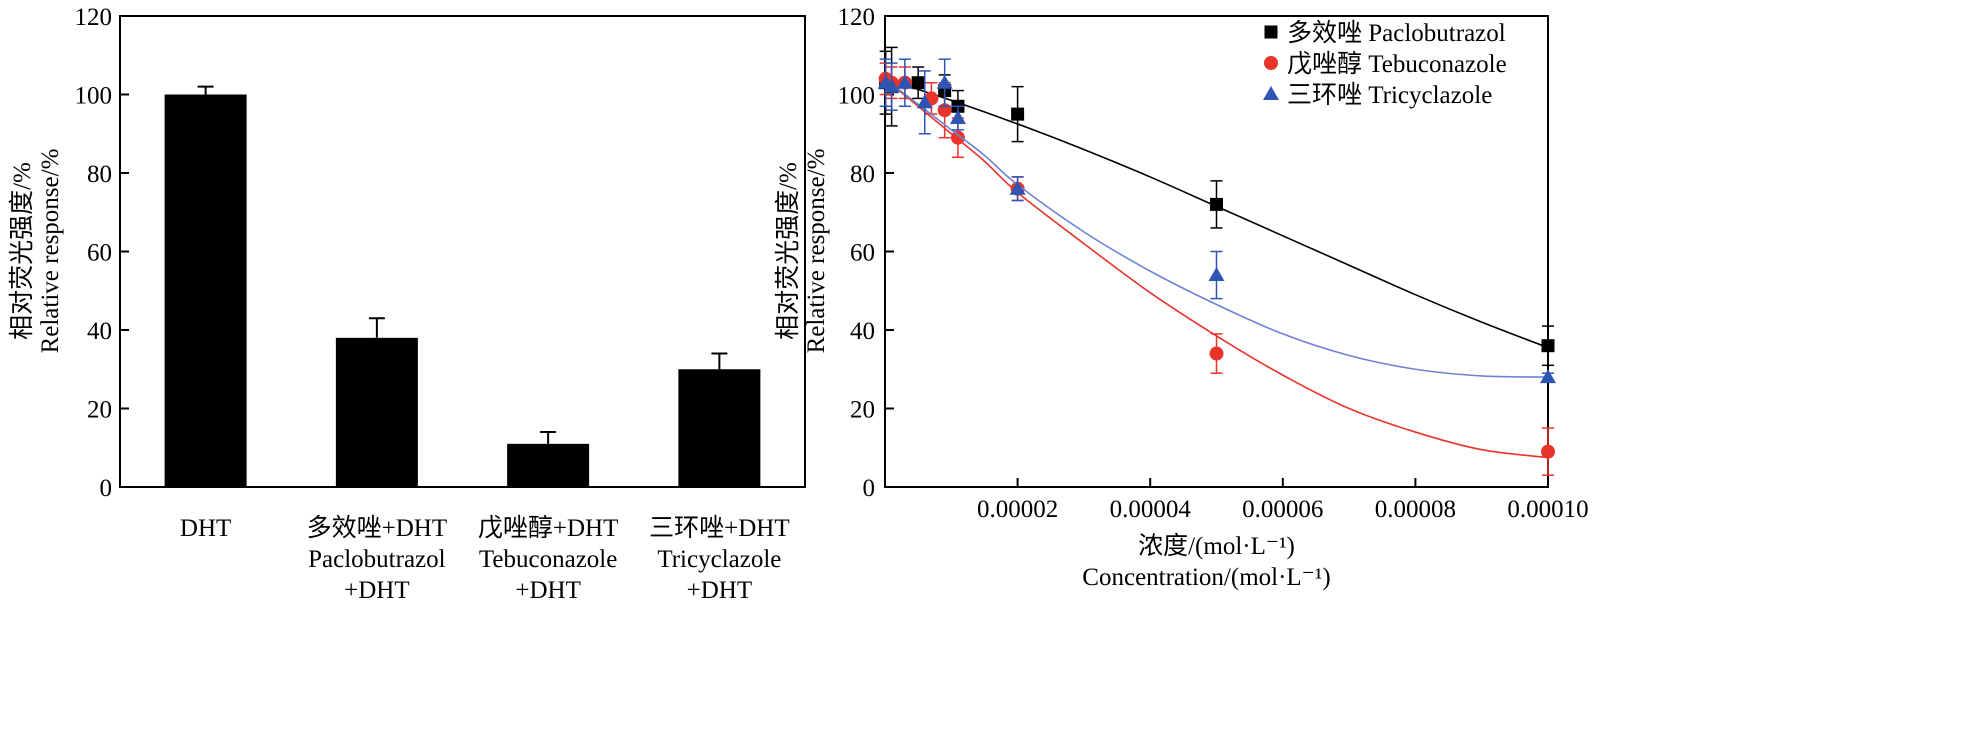 This screenshot has width=1973, height=740. I want to click on x-tick-label: 0.00008, so click(1415, 509).